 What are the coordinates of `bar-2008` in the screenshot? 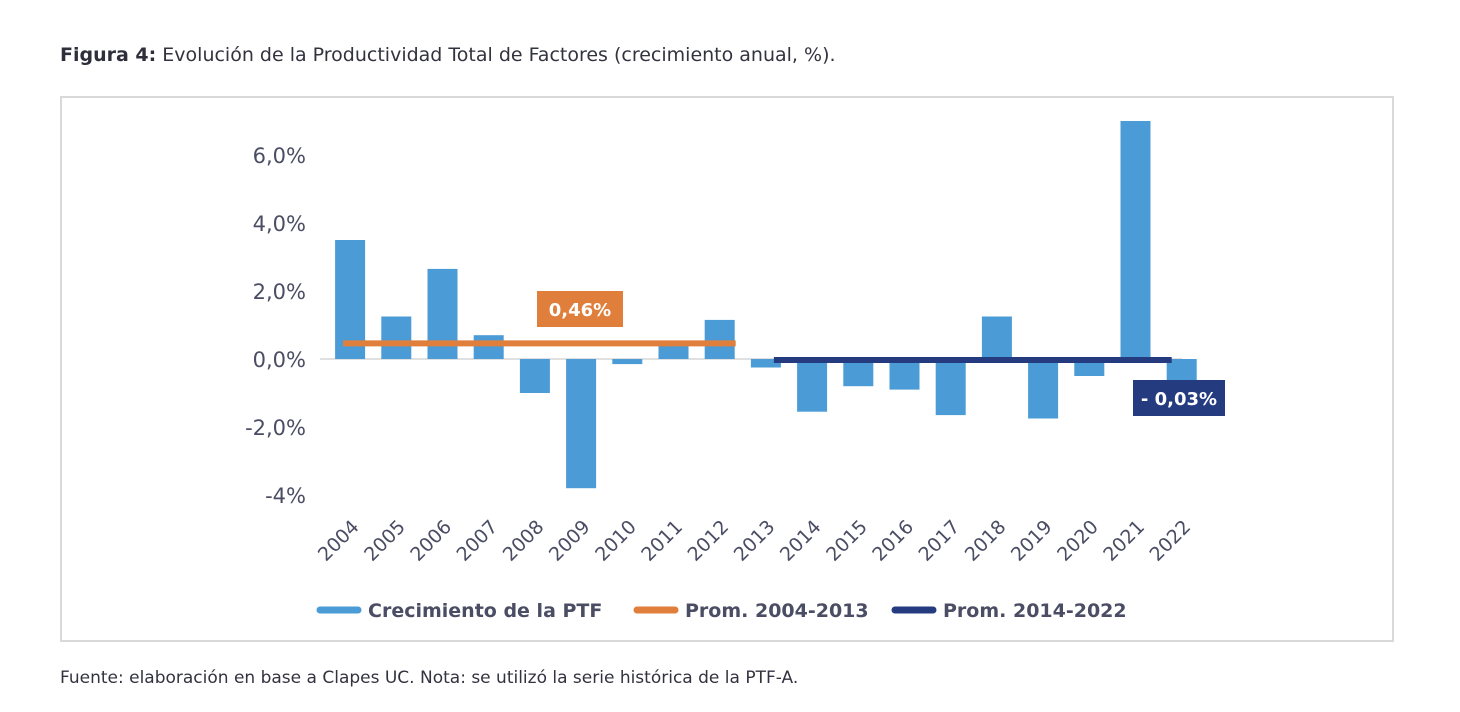 It's located at (534, 376).